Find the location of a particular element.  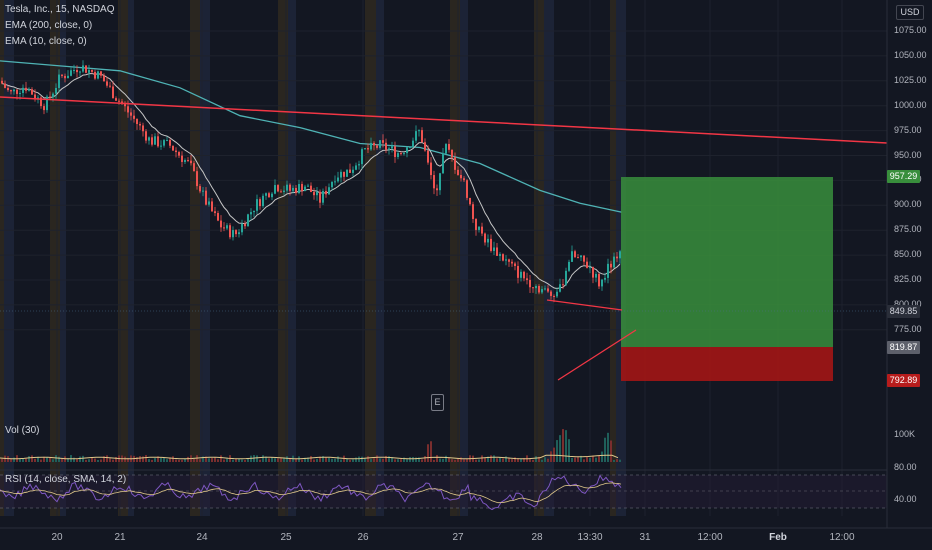

ema200-legend: EMA (200, close, 0) is located at coordinates (49, 25).